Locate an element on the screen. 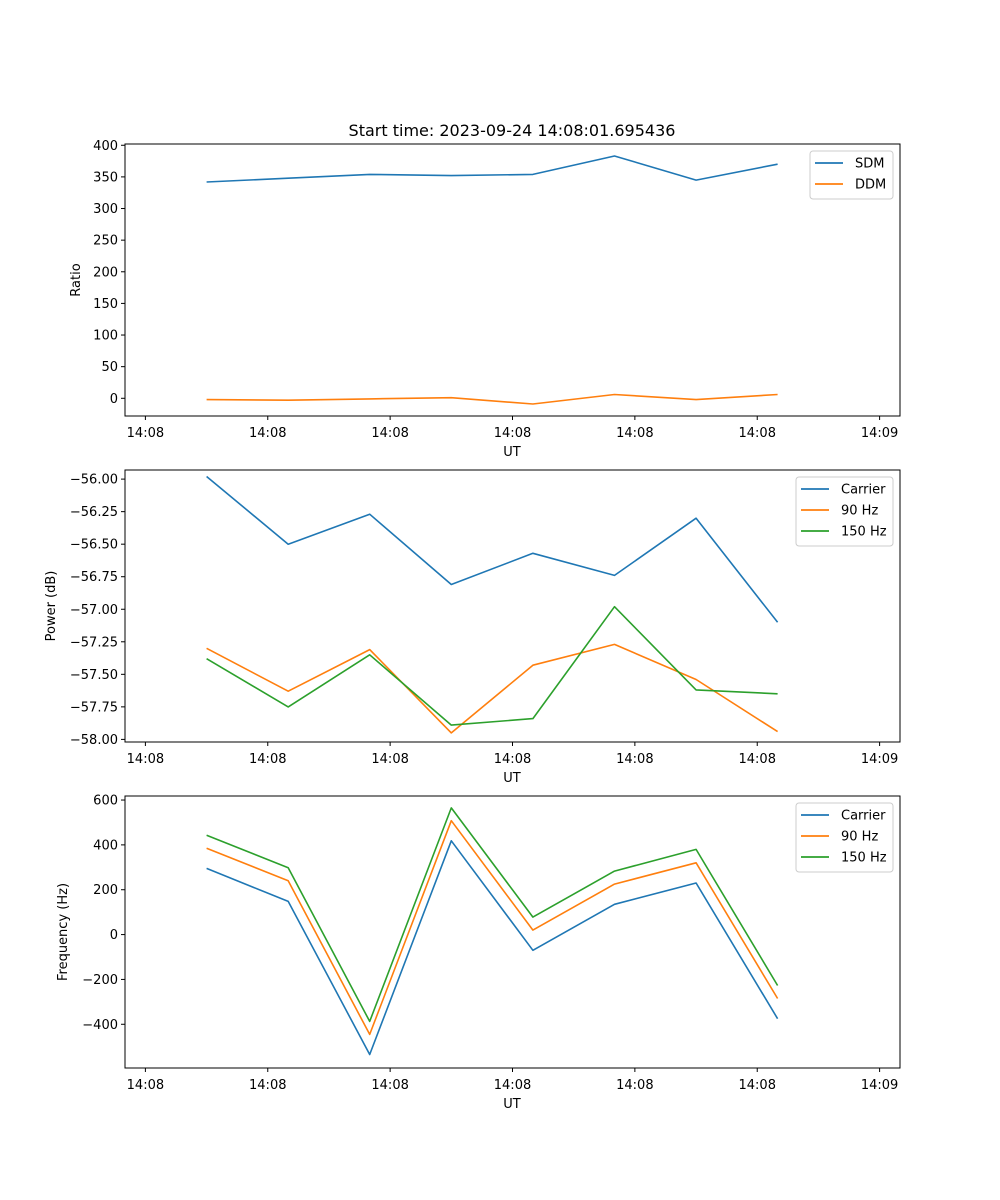 The width and height of the screenshot is (1000, 1200). frequency-legend-box is located at coordinates (844, 837).